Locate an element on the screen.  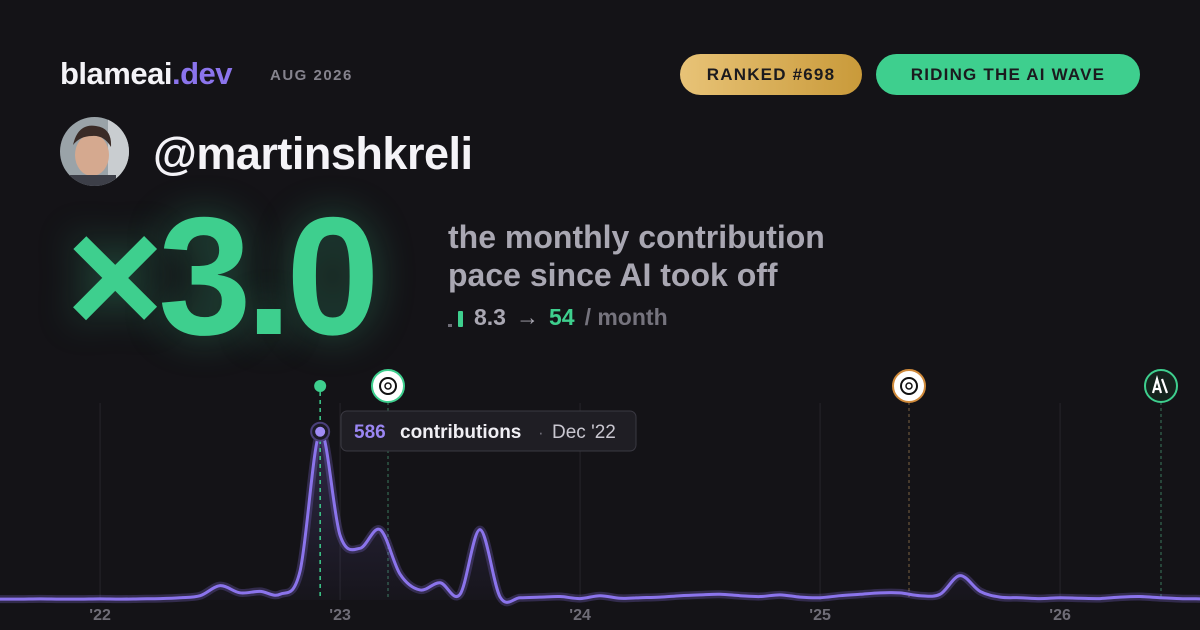
pace: 8.3 → 54 / month is located at coordinates (558, 317).